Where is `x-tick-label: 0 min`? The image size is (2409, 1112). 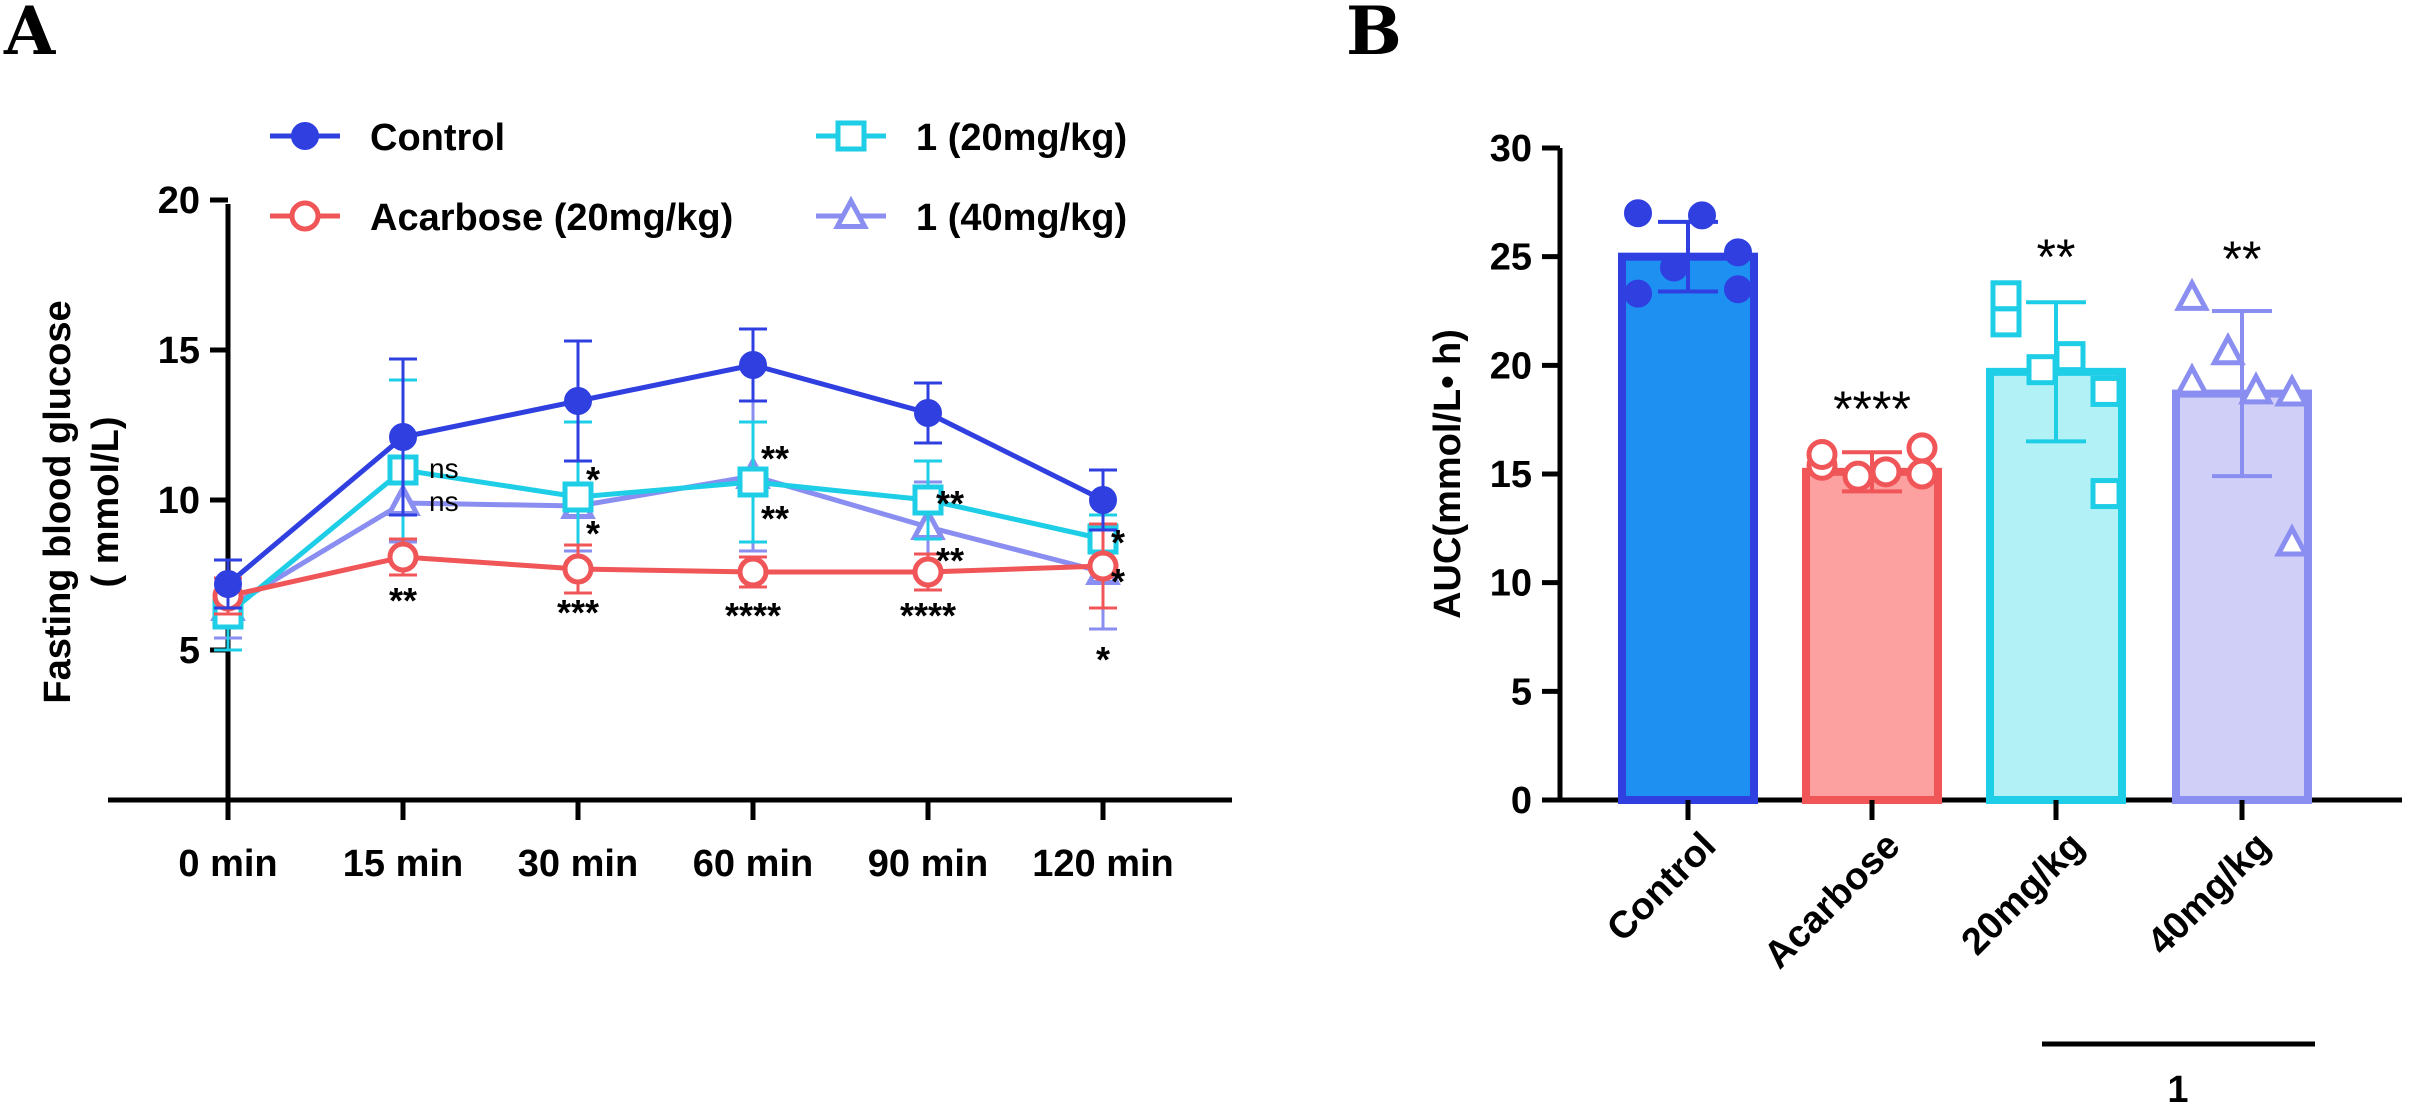 x-tick-label: 0 min is located at coordinates (227, 864).